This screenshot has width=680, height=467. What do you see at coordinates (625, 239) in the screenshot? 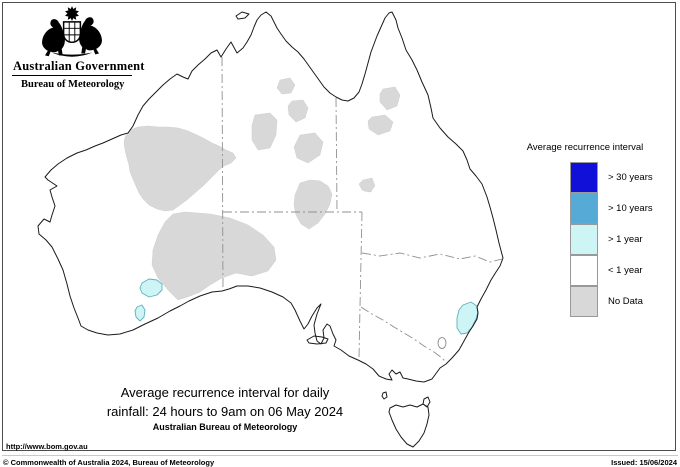
I see `legend-item-label: > 1 year` at bounding box center [625, 239].